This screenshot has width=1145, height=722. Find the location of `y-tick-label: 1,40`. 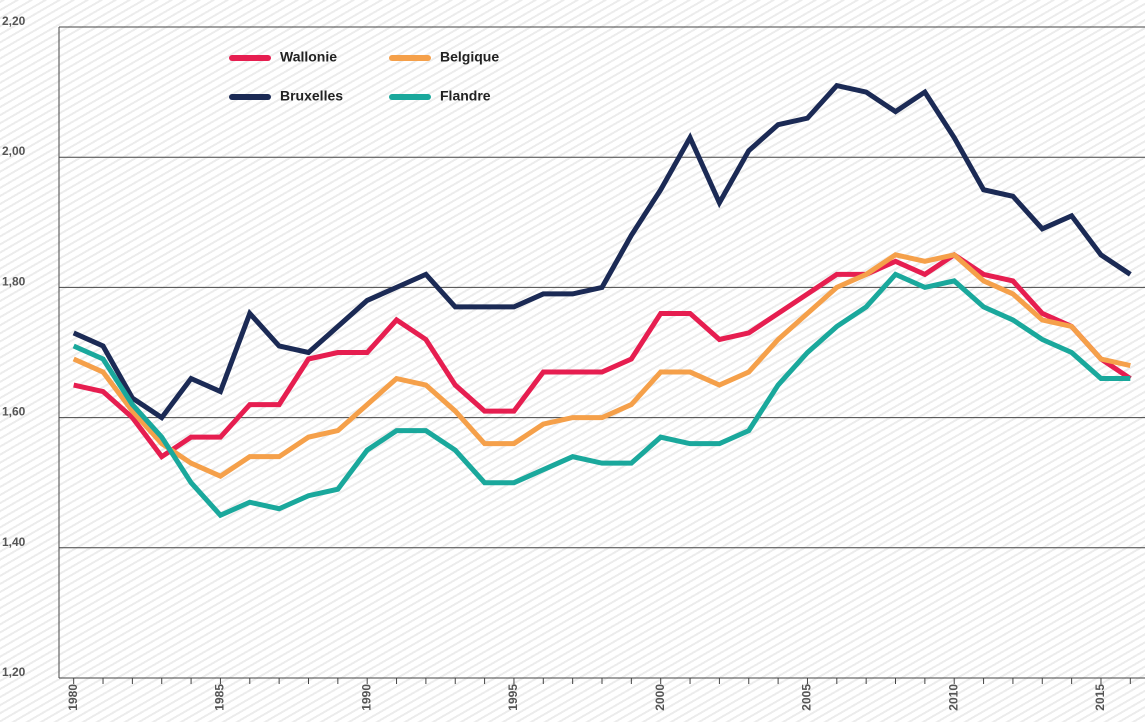

y-tick-label: 1,40 is located at coordinates (14, 542).